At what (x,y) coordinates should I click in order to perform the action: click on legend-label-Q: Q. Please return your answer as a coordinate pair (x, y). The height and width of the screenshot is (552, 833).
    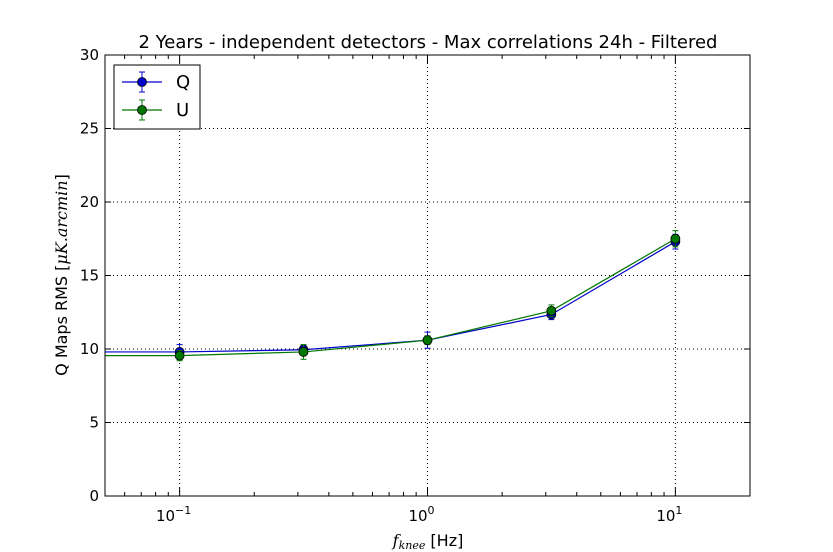
    Looking at the image, I should click on (183, 82).